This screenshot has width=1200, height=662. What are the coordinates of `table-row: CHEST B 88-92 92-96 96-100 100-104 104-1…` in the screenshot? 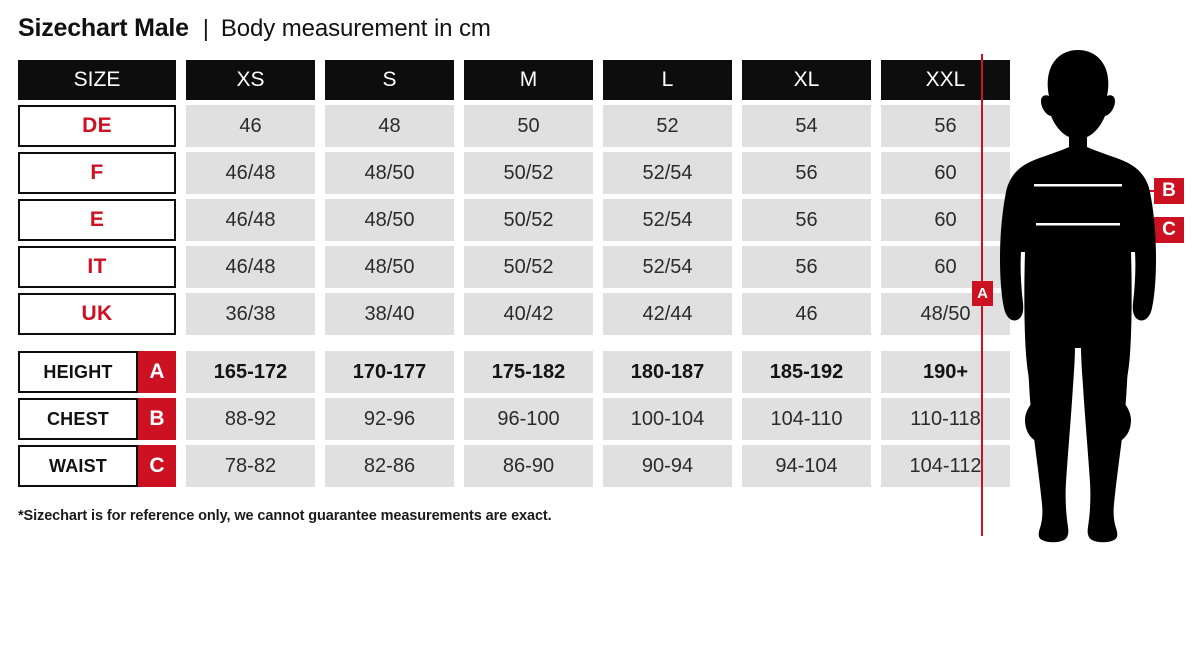 It's located at (514, 419).